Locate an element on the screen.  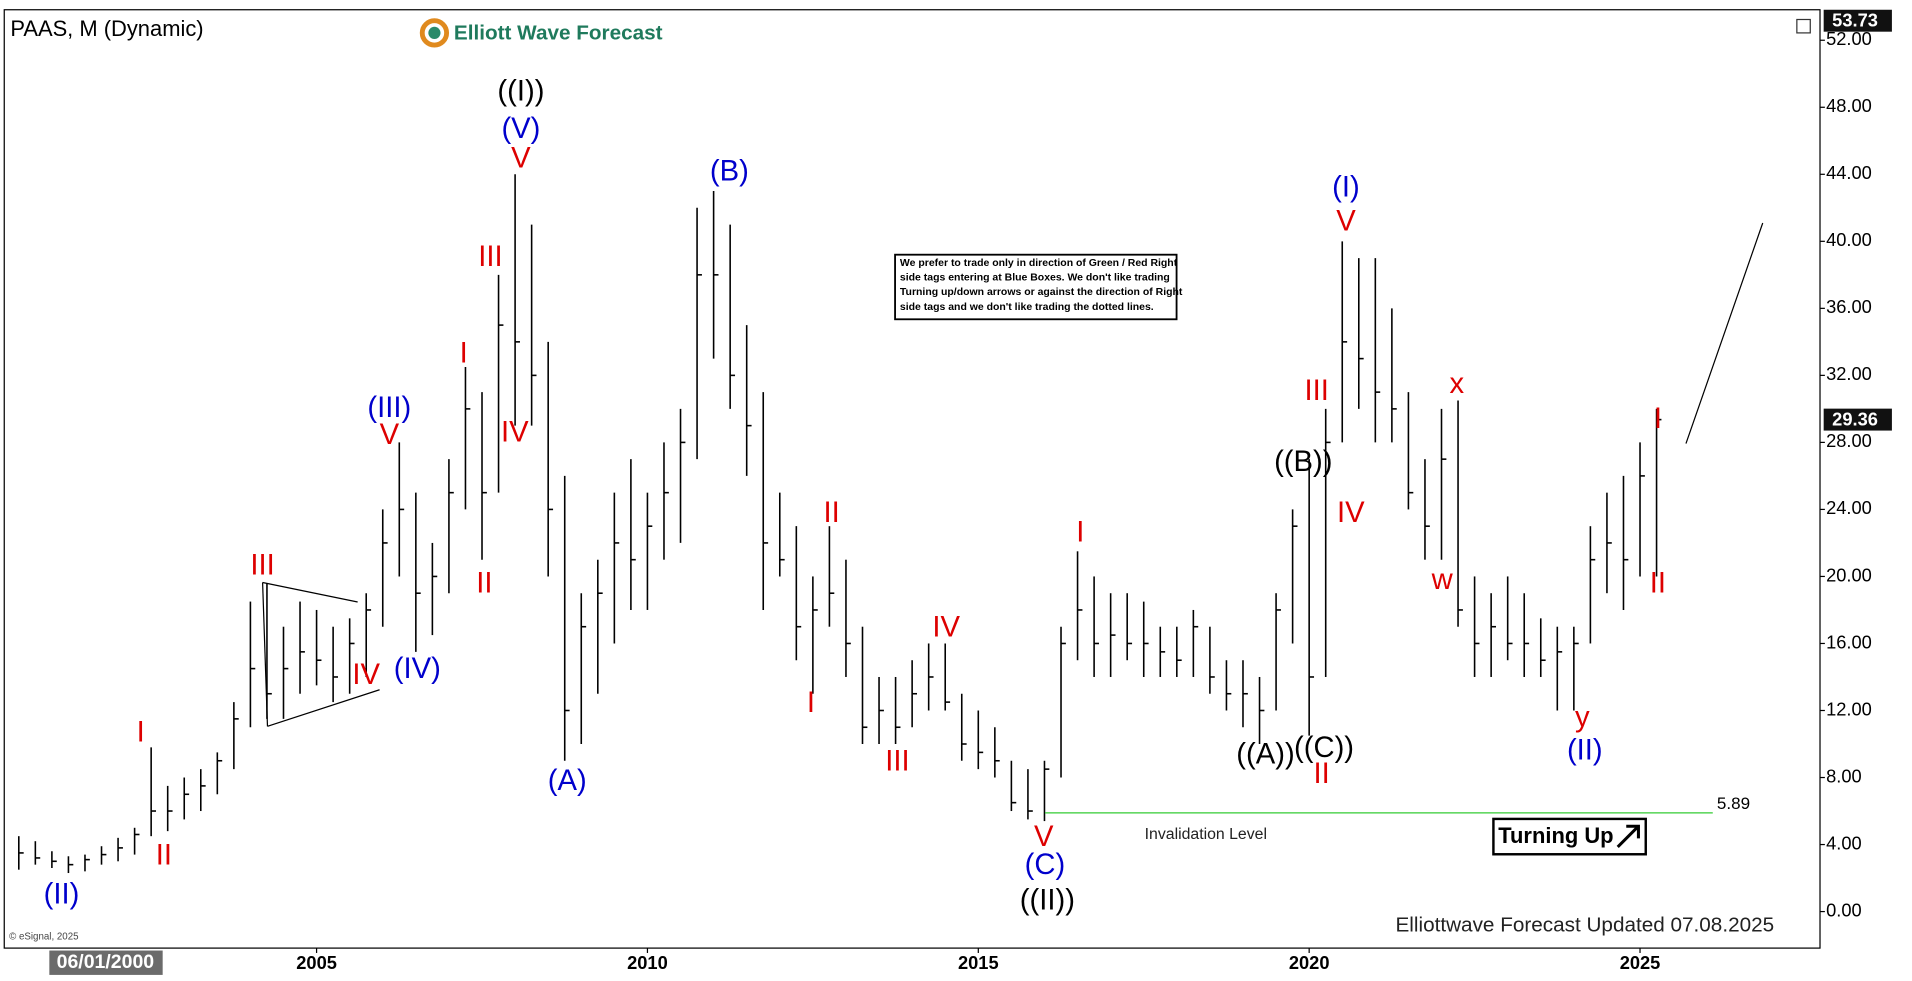
x-tick-label: 2015 is located at coordinates (978, 962).